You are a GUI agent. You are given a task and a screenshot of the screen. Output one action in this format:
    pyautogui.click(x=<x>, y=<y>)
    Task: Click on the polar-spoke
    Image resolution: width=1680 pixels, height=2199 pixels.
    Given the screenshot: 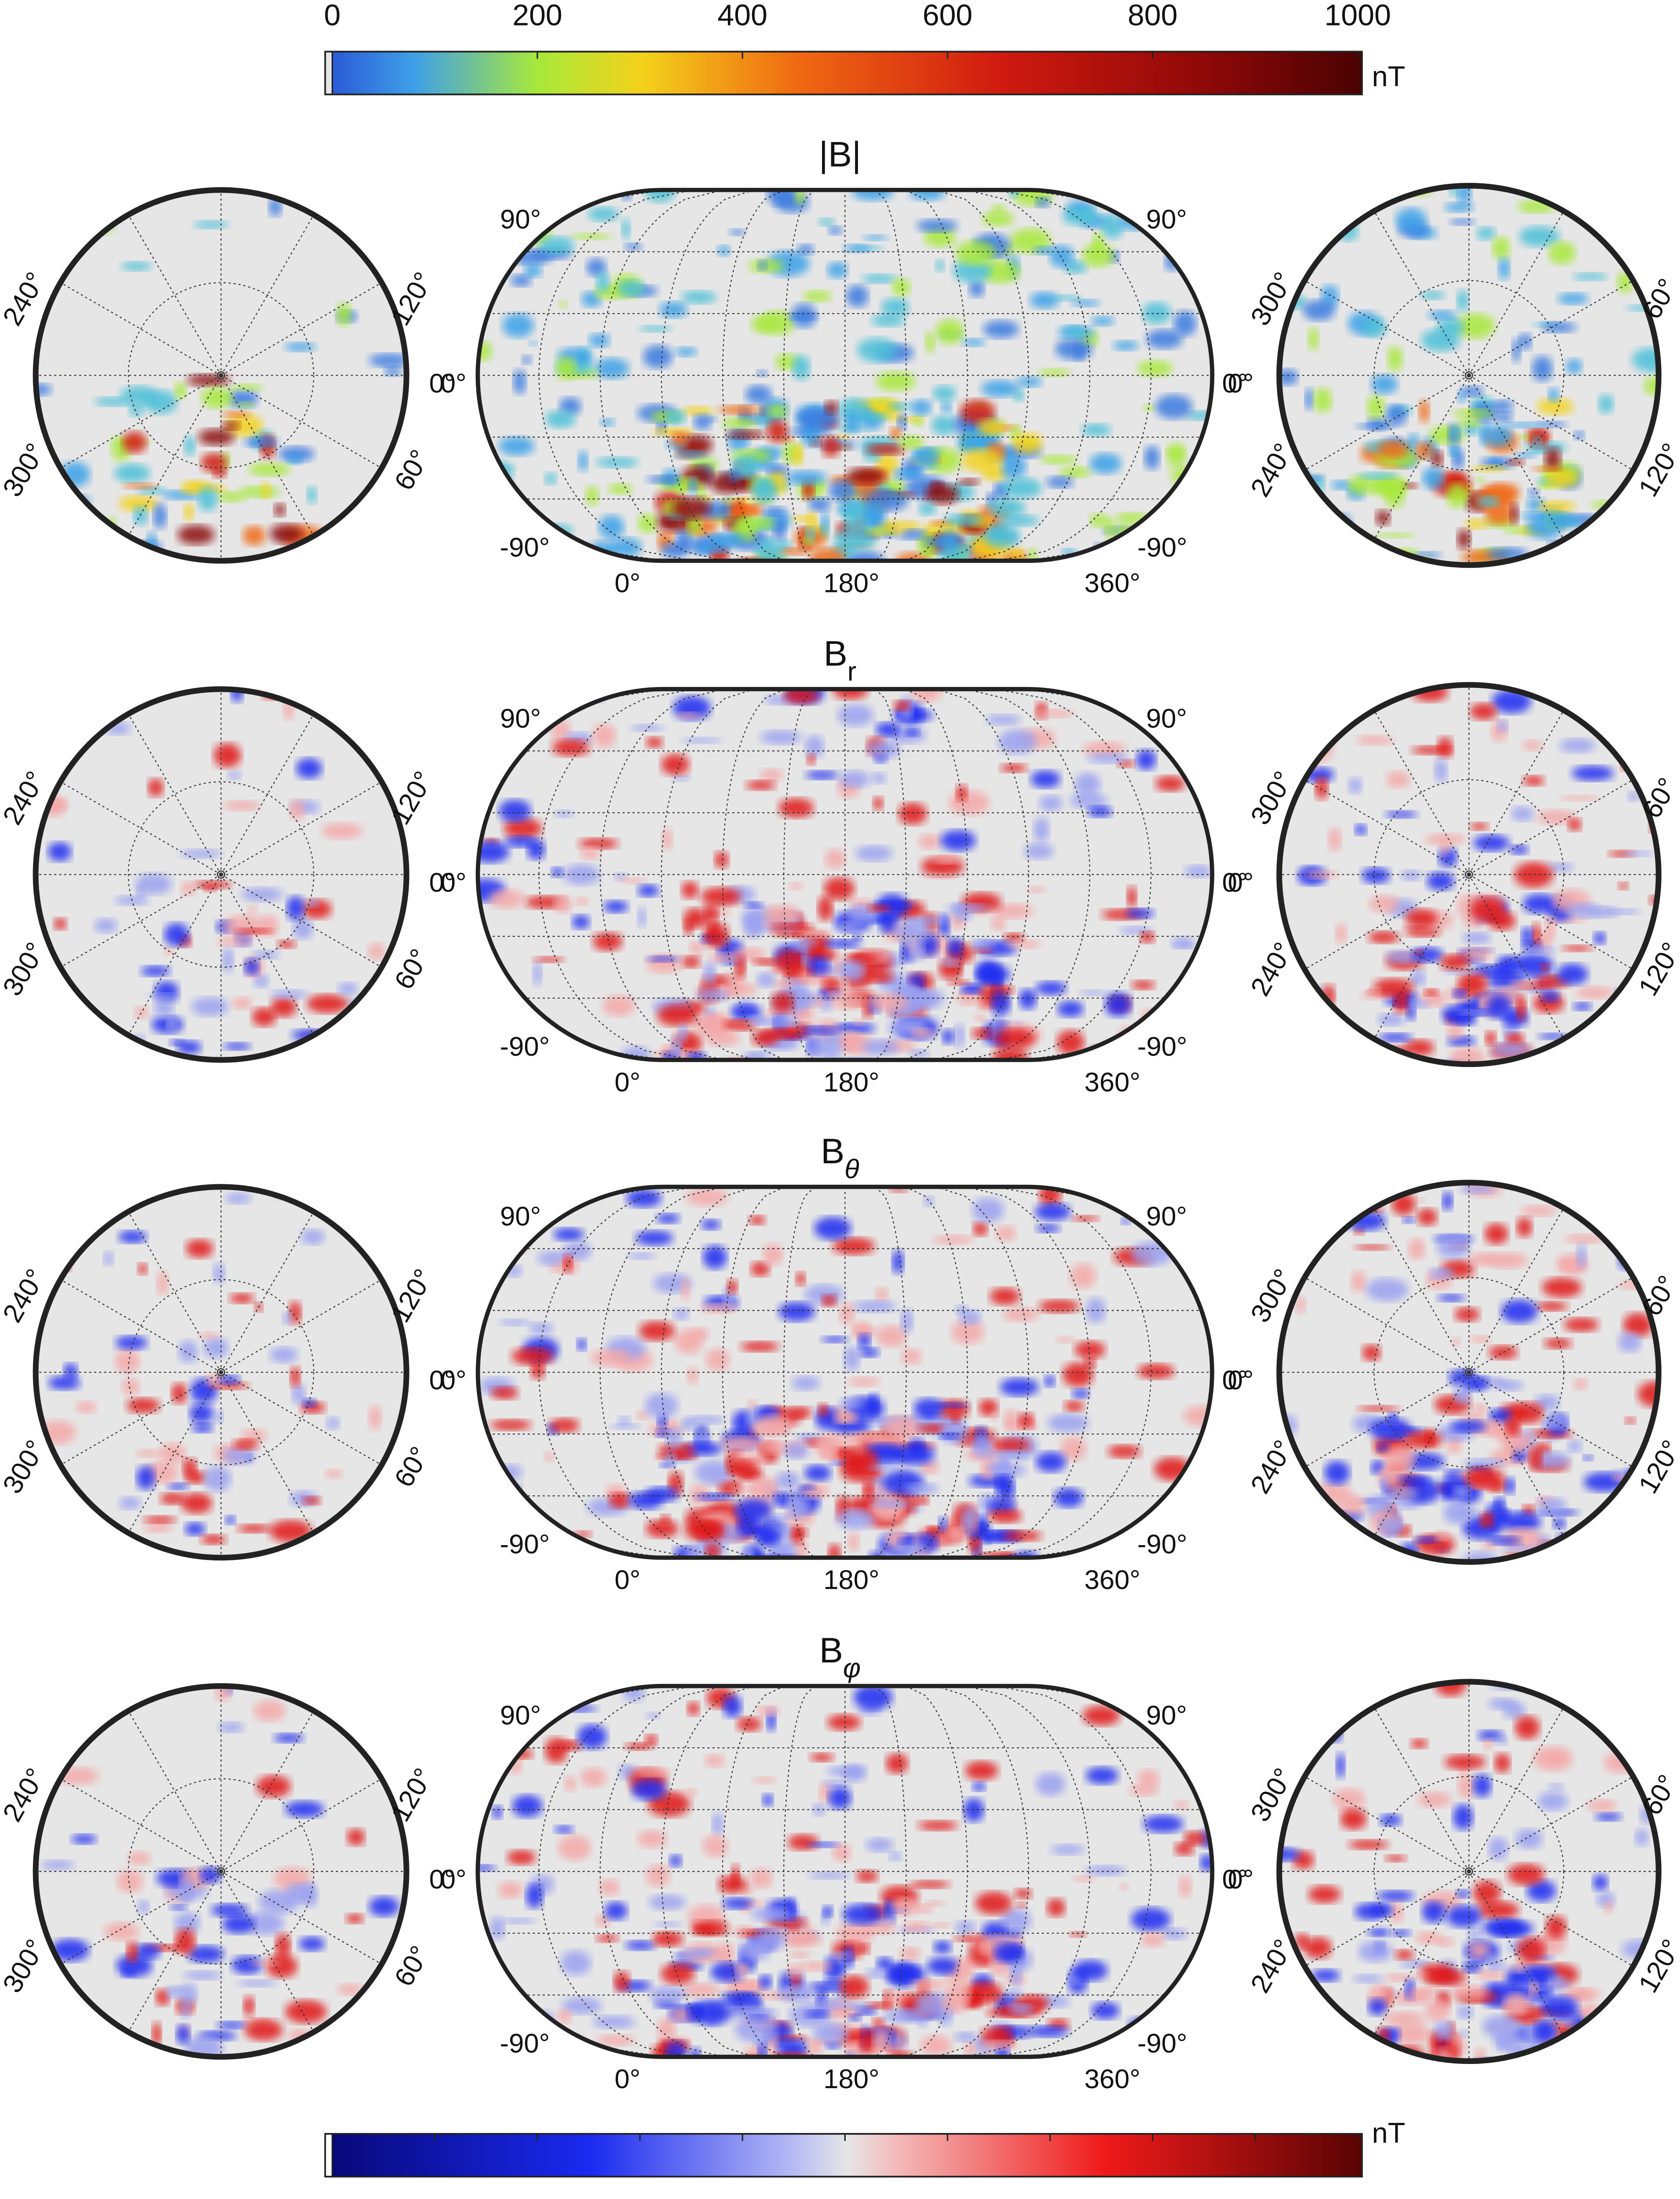 What is the action you would take?
    pyautogui.click(x=1421, y=1789)
    